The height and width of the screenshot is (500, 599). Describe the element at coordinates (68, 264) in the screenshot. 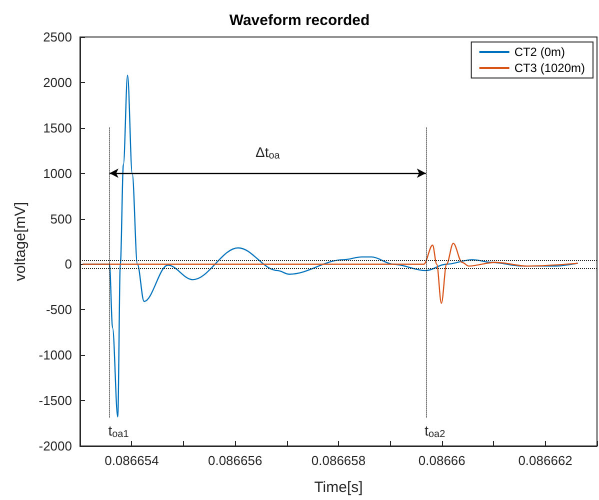

I see `y-tick-label: 0` at that location.